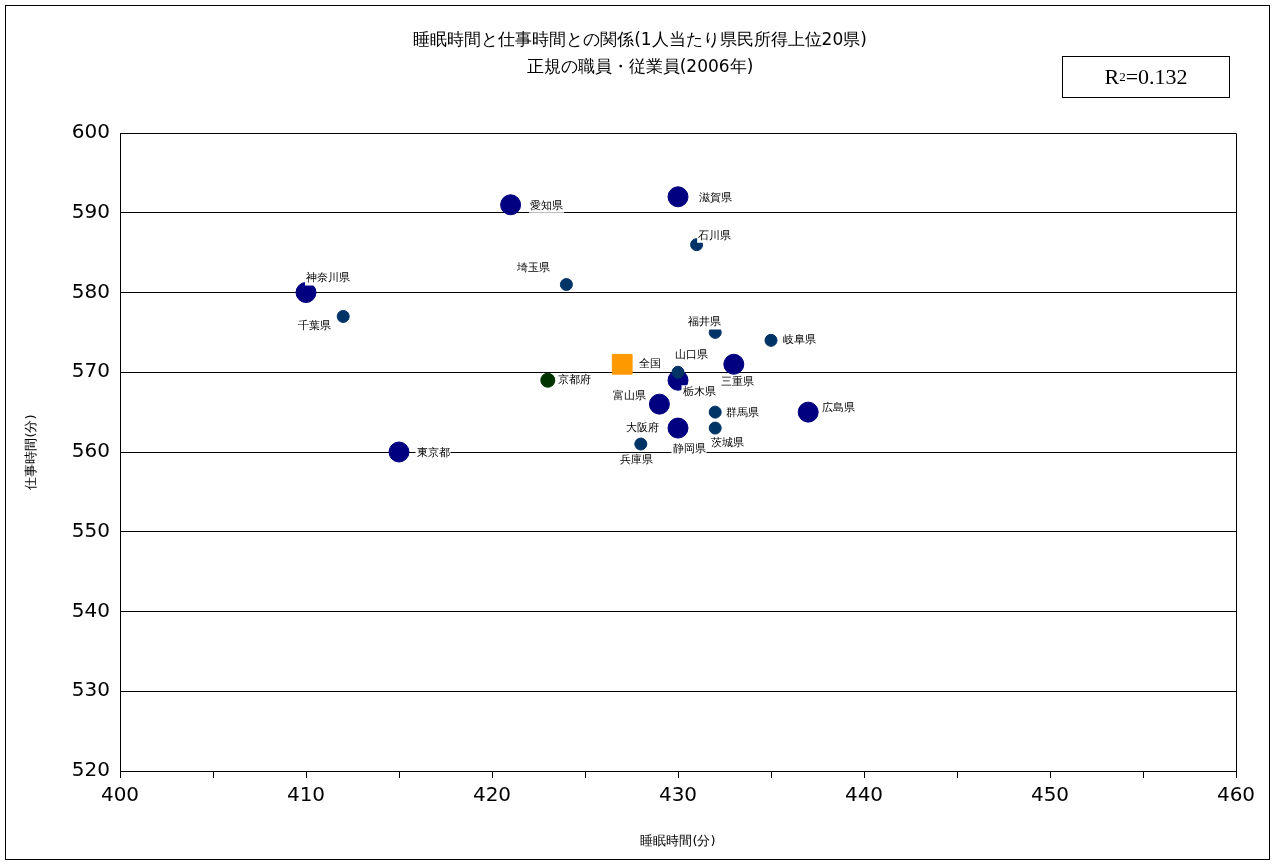 The image size is (1277, 866). I want to click on annotation: 静岡県, so click(689, 448).